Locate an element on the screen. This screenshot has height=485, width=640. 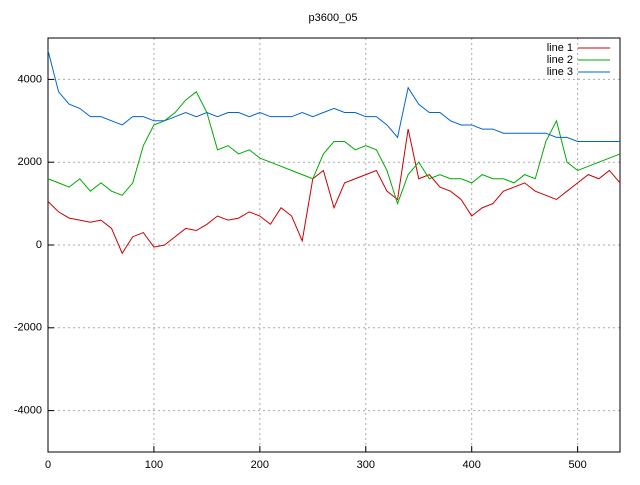
y-tick-label: 4000 is located at coordinates (30, 79).